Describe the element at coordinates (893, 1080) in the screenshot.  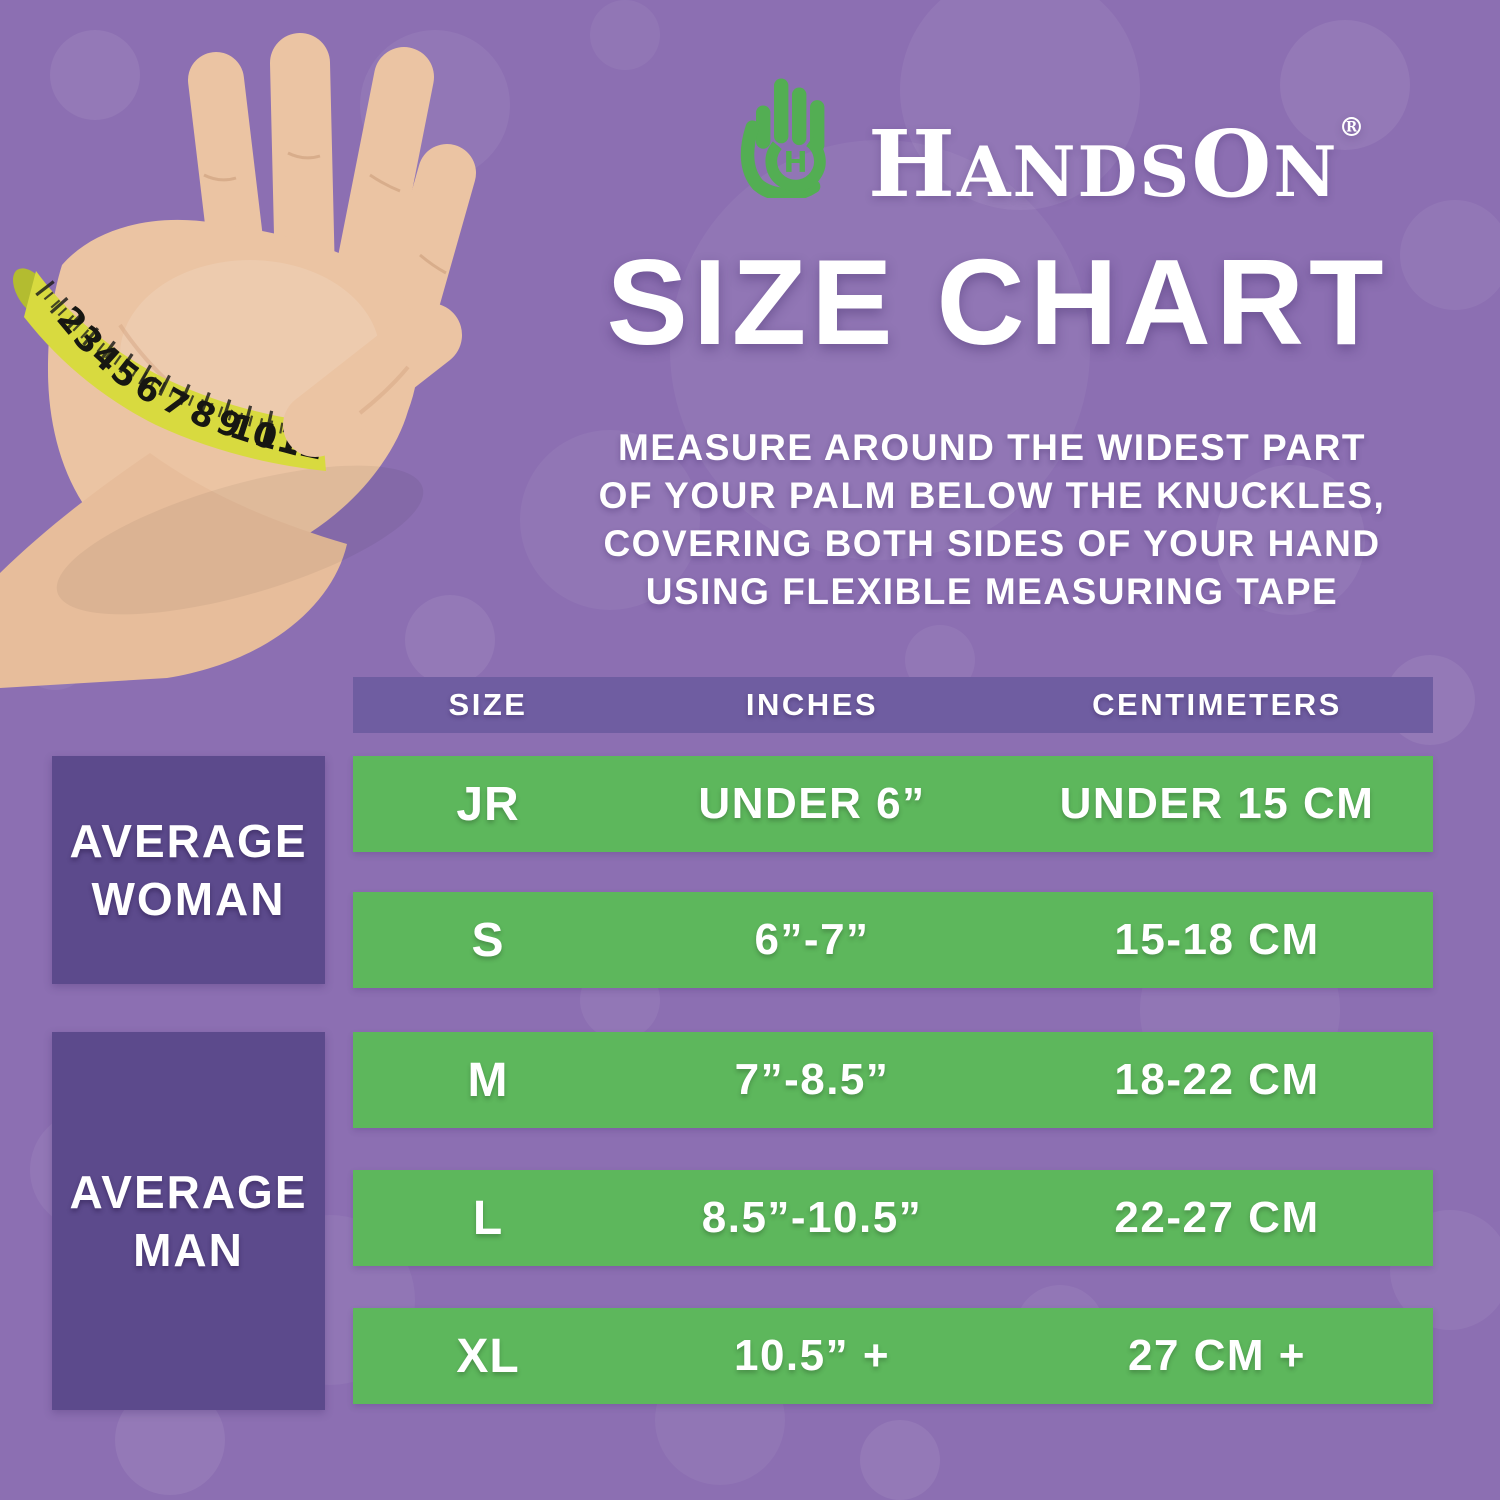
I see `table-row-m: M 7”-8.5” 18-22 CM` at that location.